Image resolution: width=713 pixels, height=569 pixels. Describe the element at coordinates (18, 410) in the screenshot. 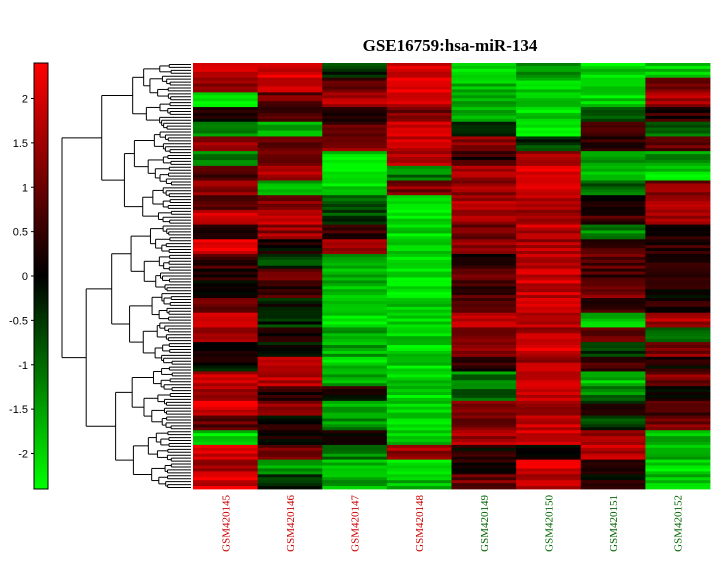

I see `colorbar-tick-label: -1.5` at that location.